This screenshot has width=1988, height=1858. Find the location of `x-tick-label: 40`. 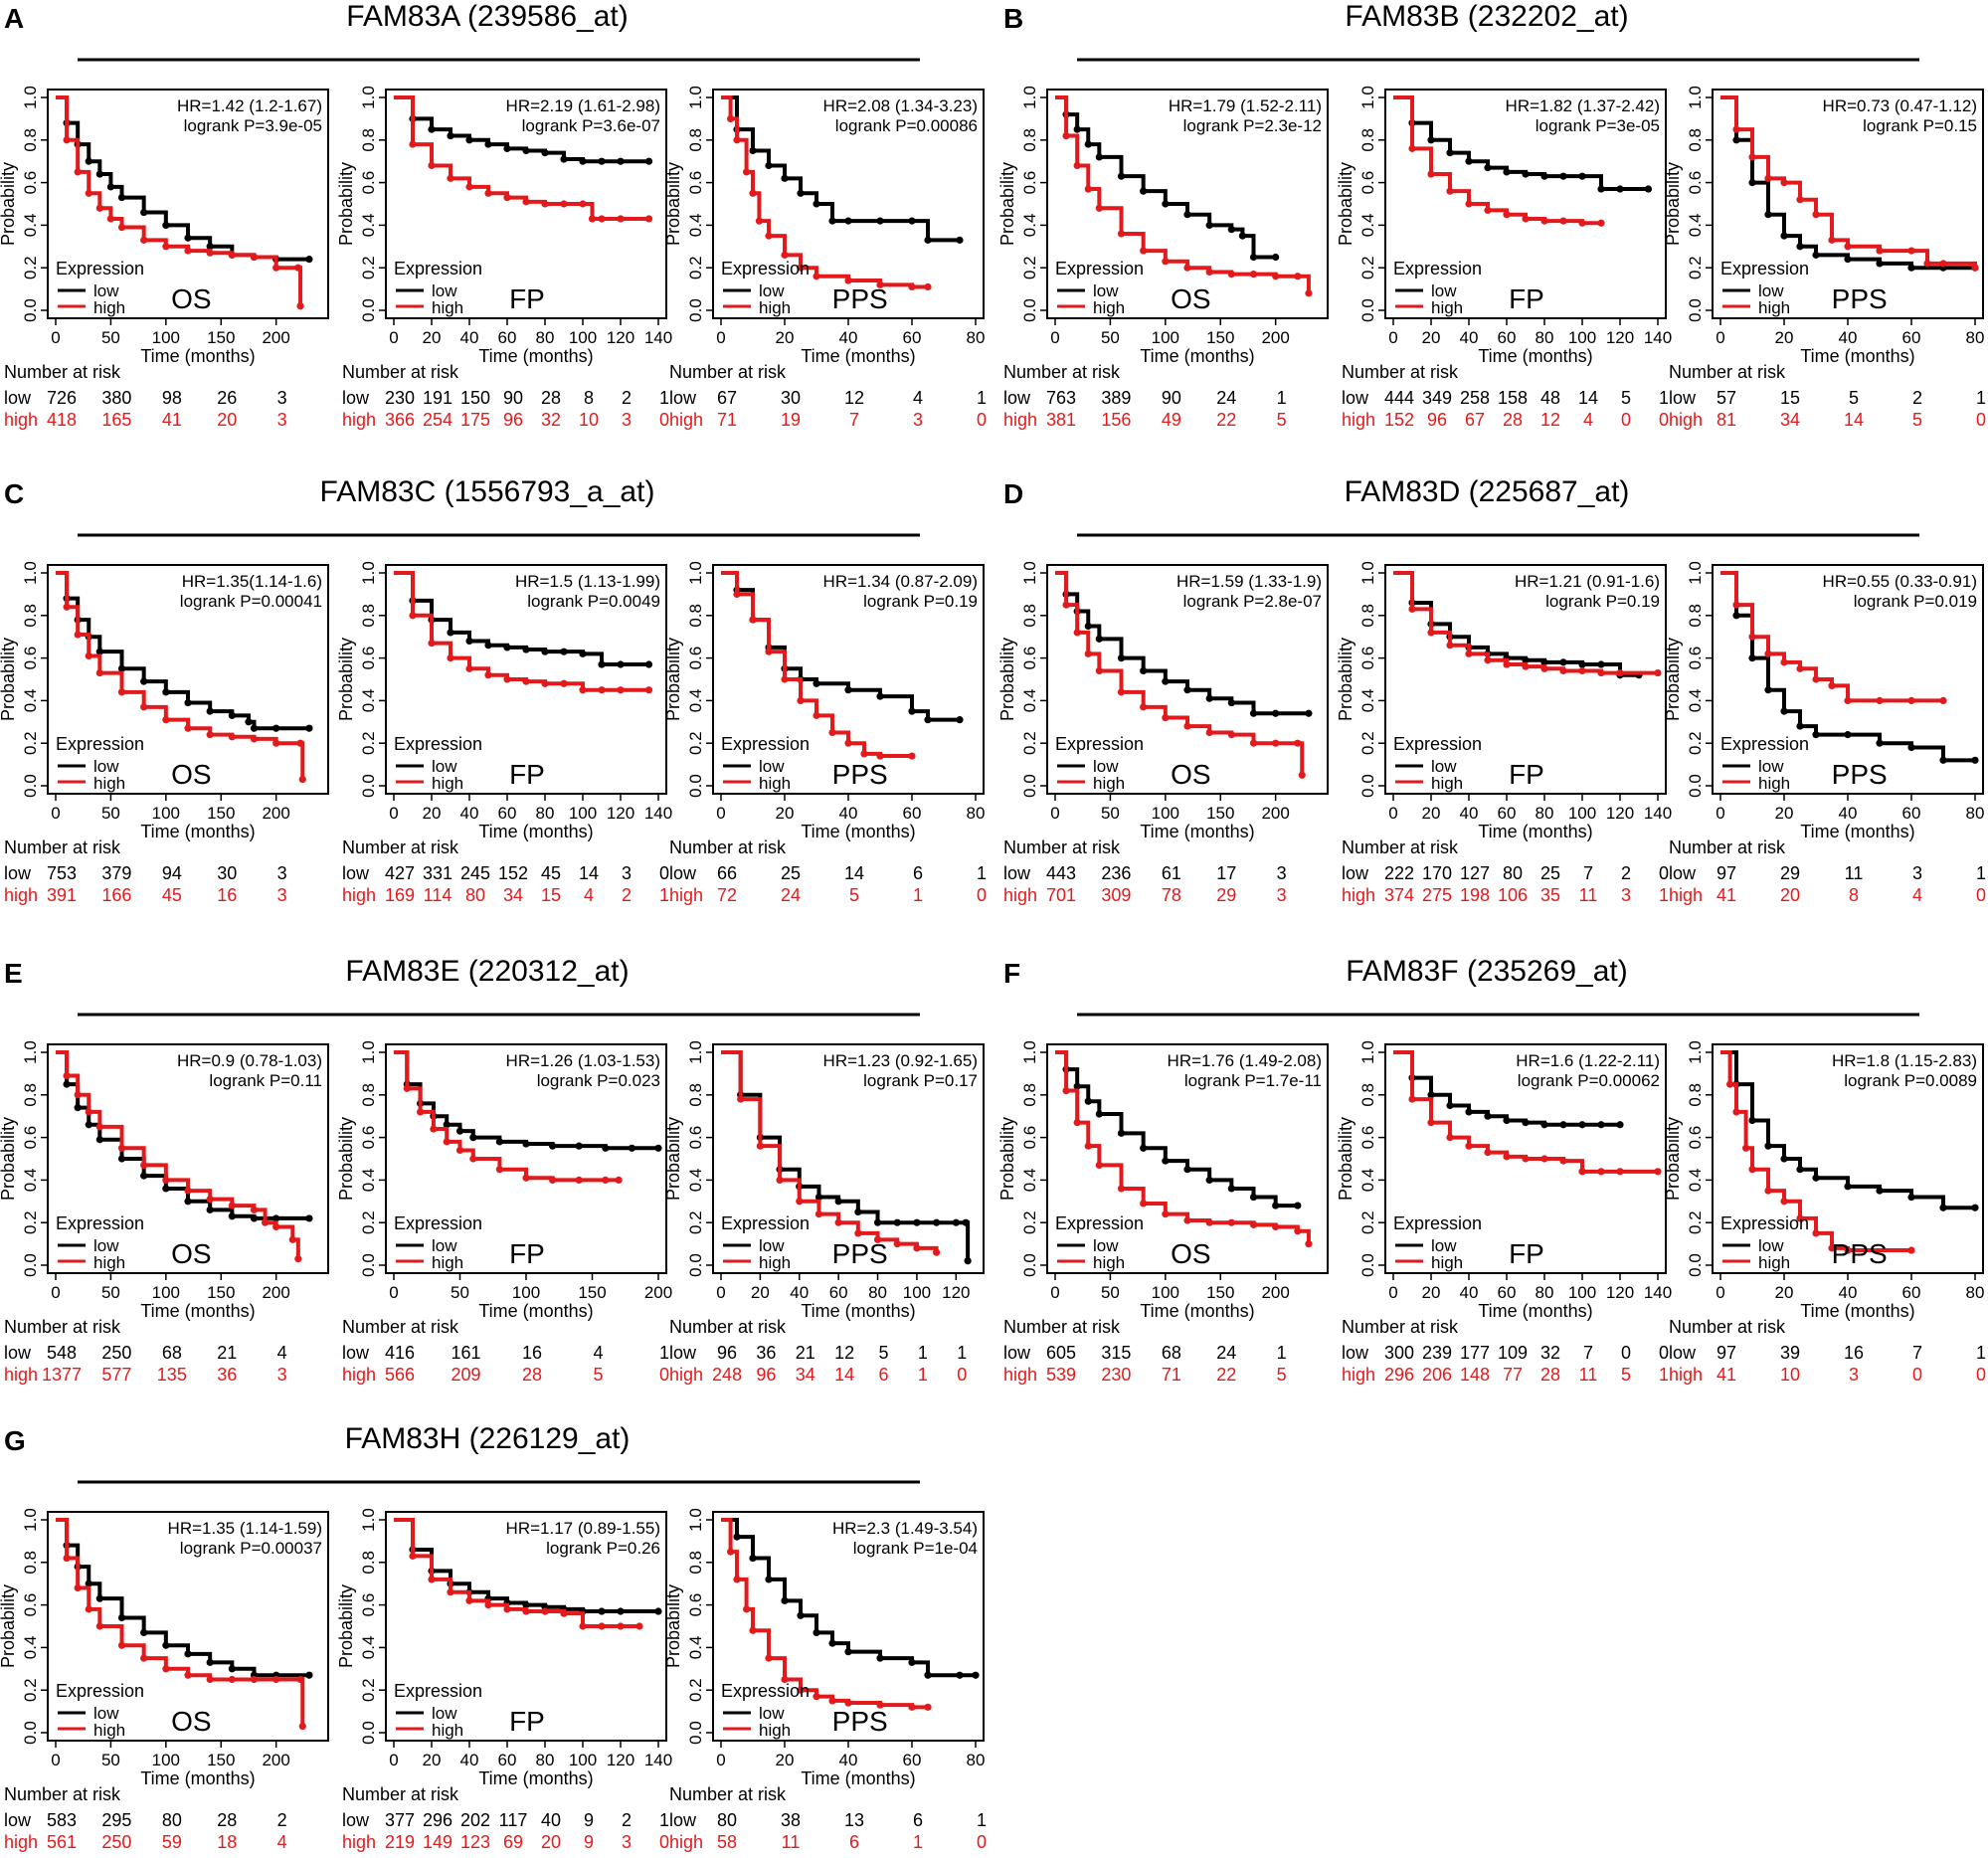

x-tick-label: 40 is located at coordinates (1848, 1292).